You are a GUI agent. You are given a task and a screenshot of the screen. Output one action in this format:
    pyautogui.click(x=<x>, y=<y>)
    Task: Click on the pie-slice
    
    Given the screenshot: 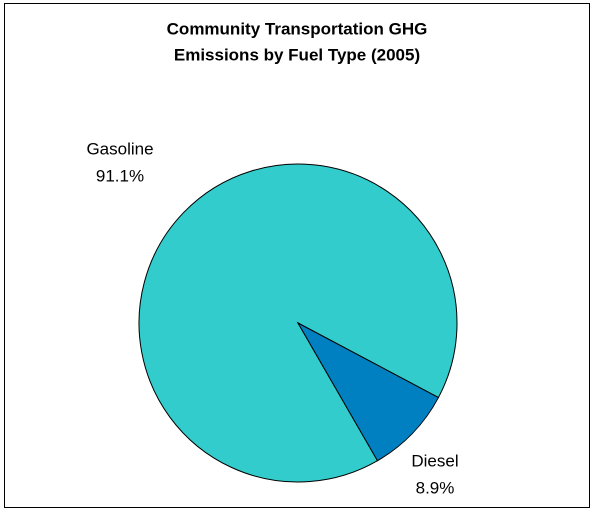 What is the action you would take?
    pyautogui.click(x=368, y=391)
    